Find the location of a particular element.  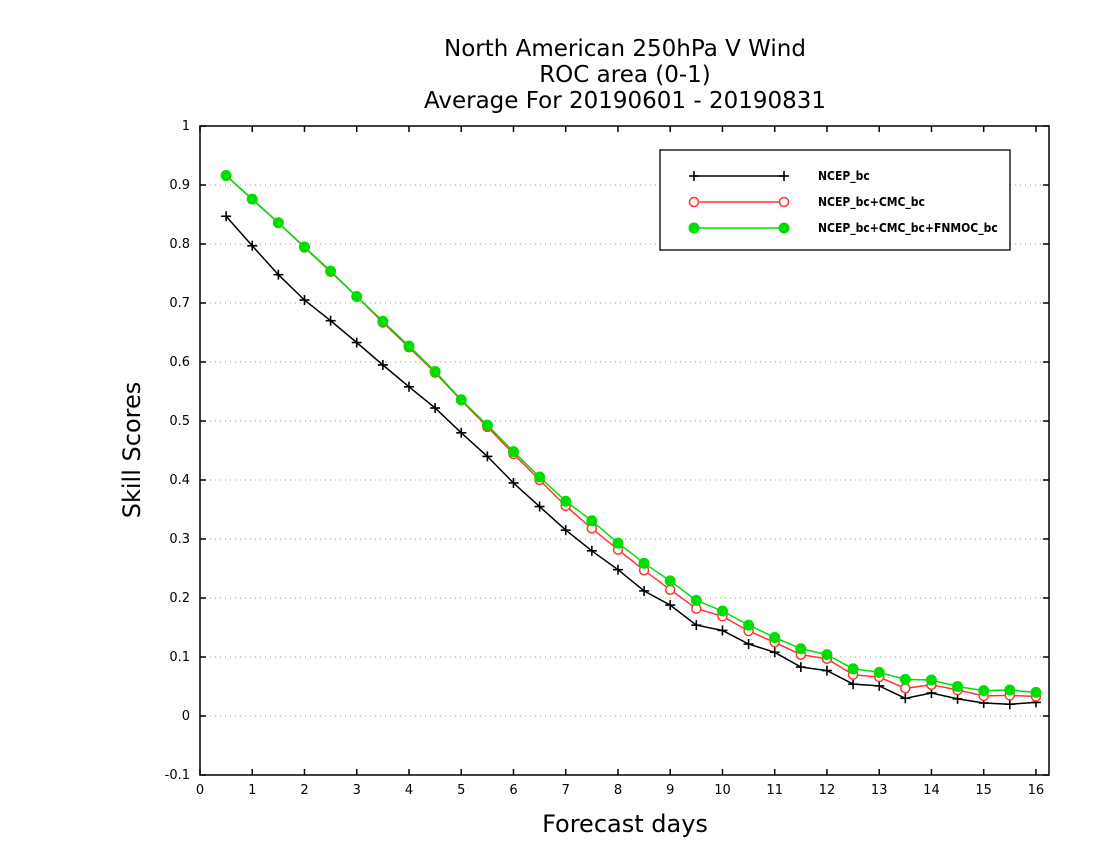

x-tick-label: 2 is located at coordinates (304, 790).